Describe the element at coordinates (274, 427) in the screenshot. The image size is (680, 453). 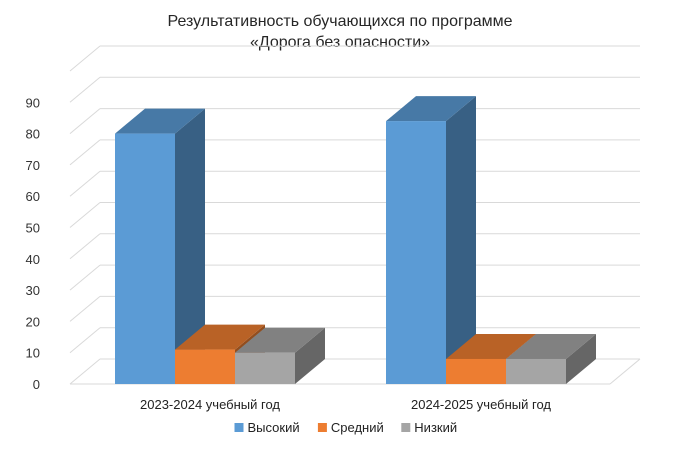
I see `legend-label: Высокий` at that location.